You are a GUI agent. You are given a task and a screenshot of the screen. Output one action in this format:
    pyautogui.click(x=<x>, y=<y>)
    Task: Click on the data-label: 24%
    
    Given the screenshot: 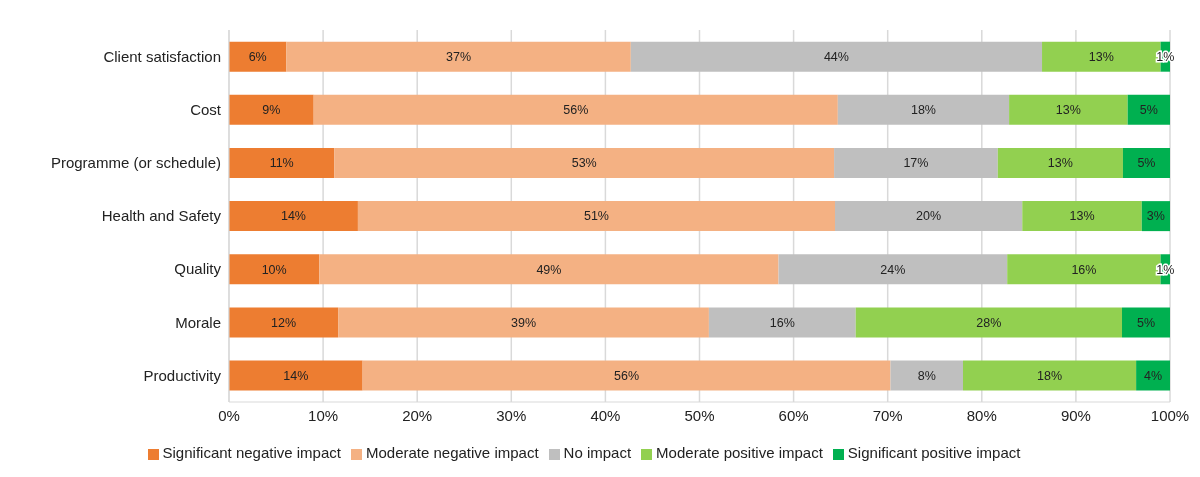 What is the action you would take?
    pyautogui.click(x=893, y=269)
    